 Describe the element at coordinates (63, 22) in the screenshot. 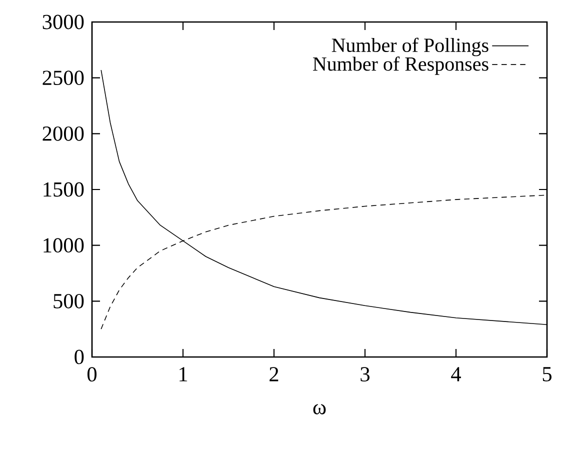

I see `y-tick-label: 3000` at that location.